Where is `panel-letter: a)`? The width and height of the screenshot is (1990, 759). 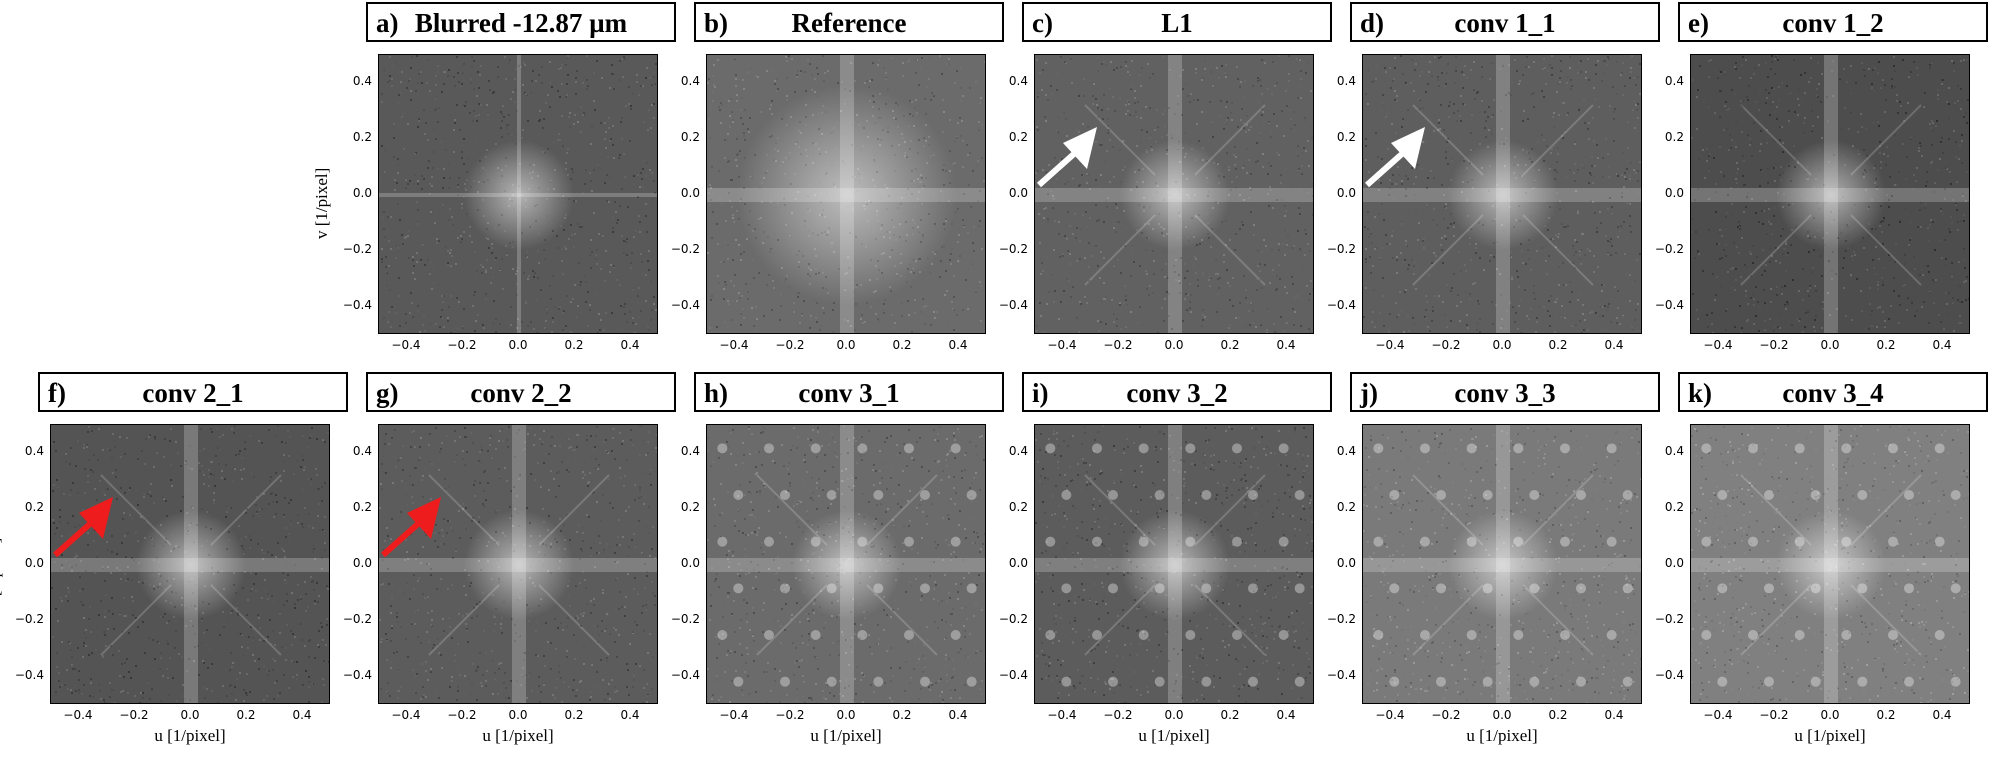
panel-letter: a) is located at coordinates (387, 23).